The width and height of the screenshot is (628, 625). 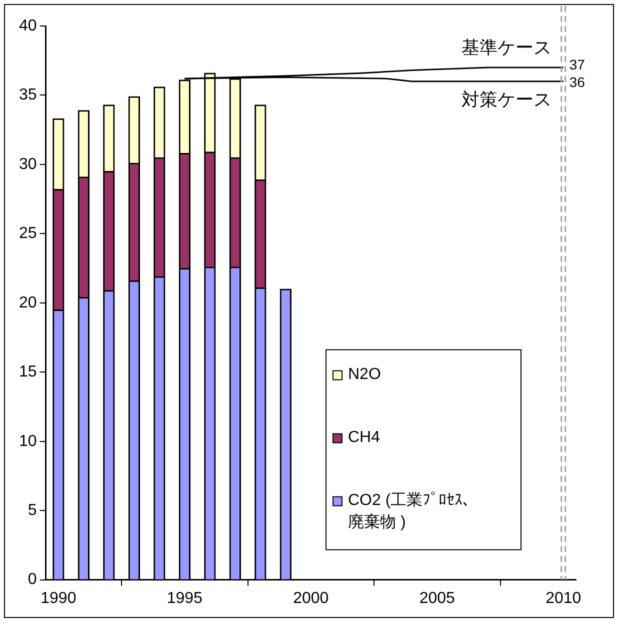 What do you see at coordinates (28, 164) in the screenshot?
I see `y-tick-label: 30` at bounding box center [28, 164].